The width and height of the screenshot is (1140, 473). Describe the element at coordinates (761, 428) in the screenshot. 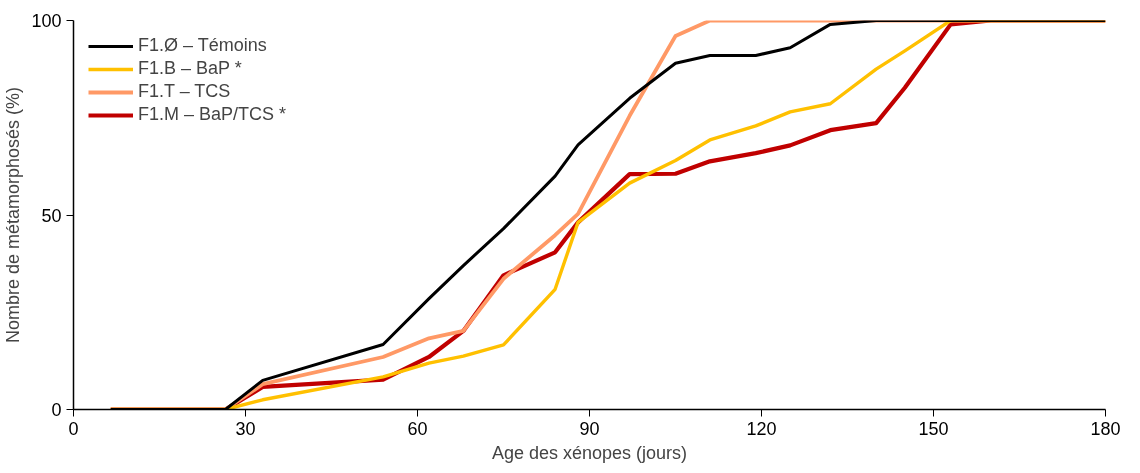

I see `x-tick-label: 120` at that location.